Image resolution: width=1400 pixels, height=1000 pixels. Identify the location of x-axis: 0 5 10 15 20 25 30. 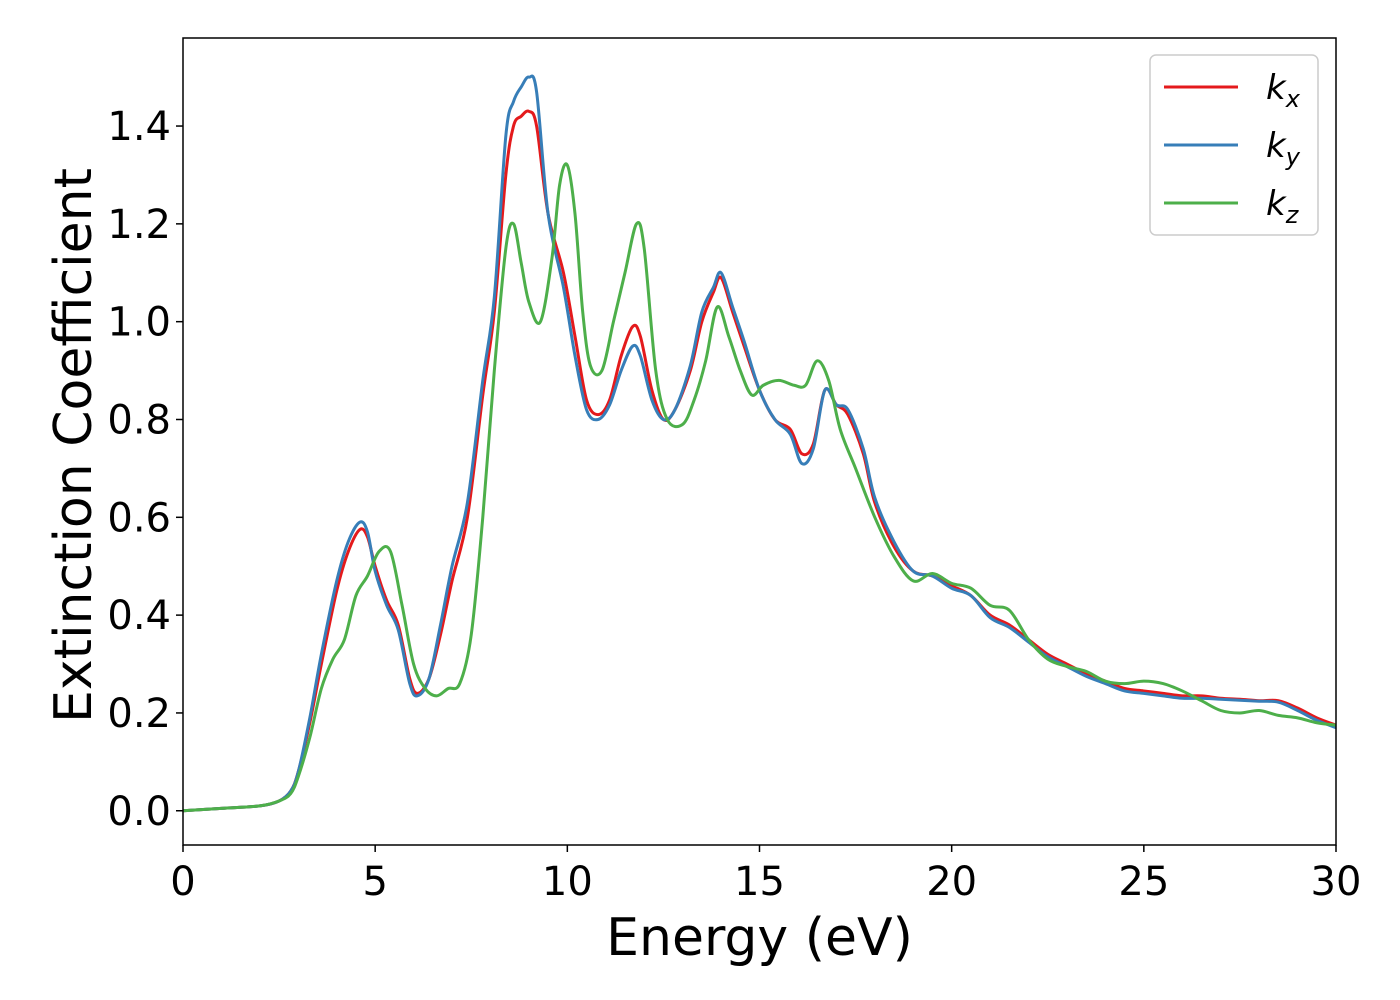
(765, 875).